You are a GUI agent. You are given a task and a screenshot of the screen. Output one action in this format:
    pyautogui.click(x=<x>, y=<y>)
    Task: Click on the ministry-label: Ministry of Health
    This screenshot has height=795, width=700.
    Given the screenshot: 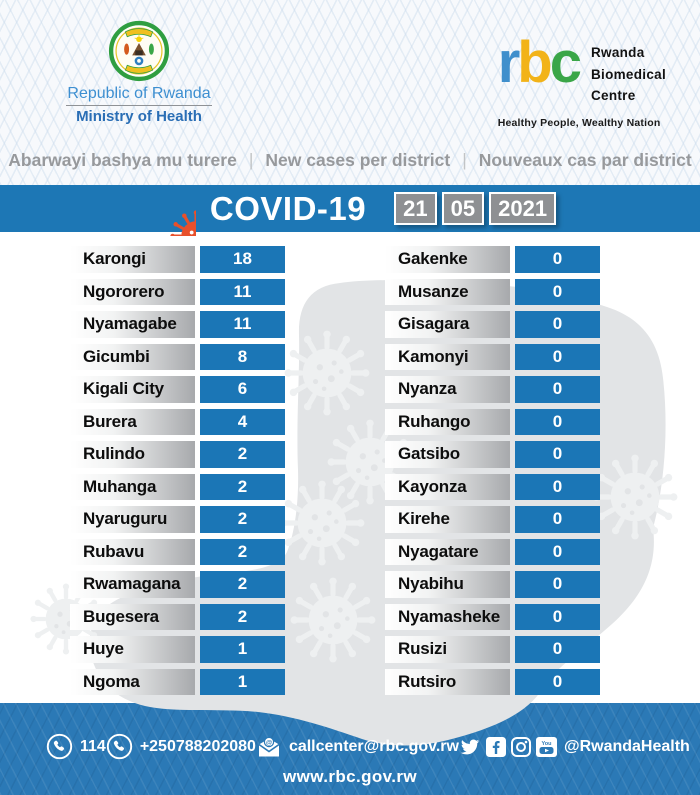 What is the action you would take?
    pyautogui.click(x=139, y=115)
    